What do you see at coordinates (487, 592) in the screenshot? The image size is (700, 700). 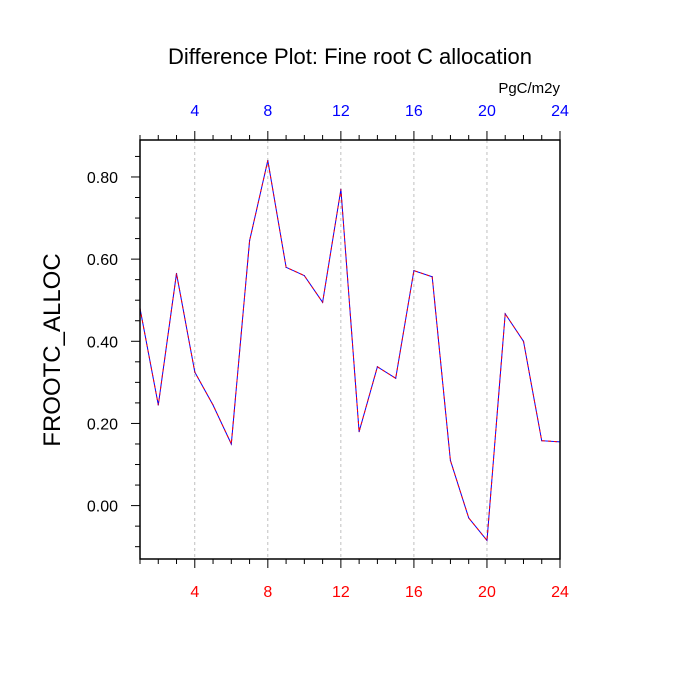 I see `x-tick-label-bottom: 20` at bounding box center [487, 592].